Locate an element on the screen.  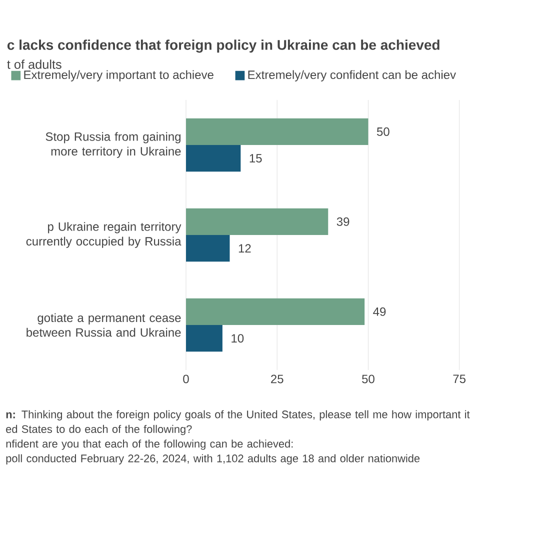
chart-title: c lacks confidence that foreign policy in Ukraine can be achieved is located at coordinates (223, 46).